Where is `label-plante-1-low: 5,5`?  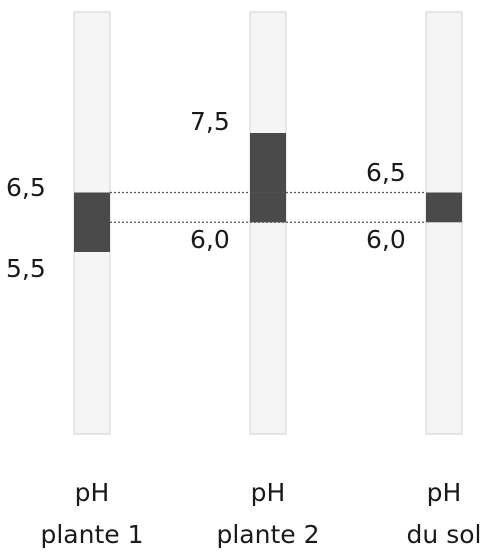 label-plante-1-low: 5,5 is located at coordinates (26, 268).